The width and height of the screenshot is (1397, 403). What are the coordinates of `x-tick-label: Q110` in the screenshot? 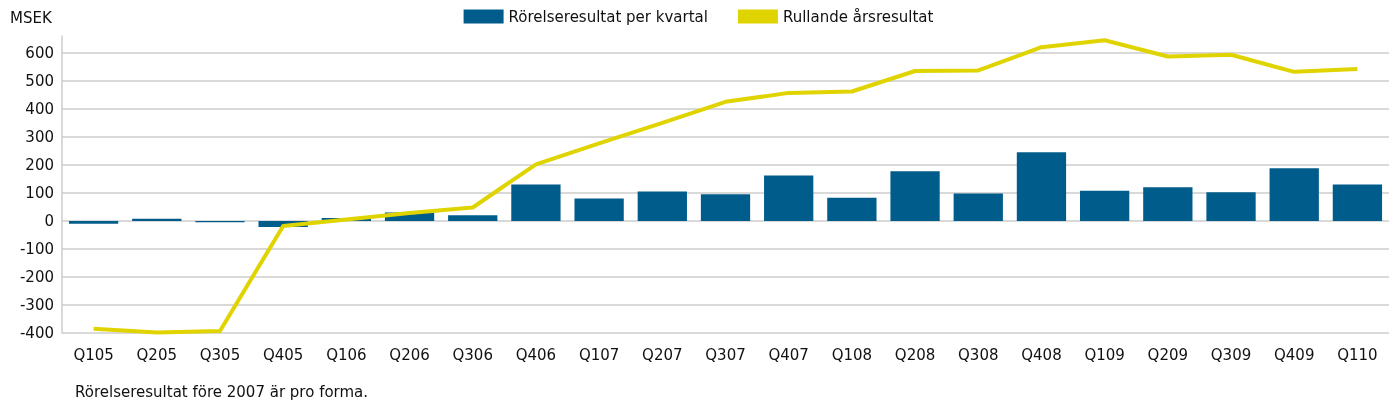 It's located at (1357, 354).